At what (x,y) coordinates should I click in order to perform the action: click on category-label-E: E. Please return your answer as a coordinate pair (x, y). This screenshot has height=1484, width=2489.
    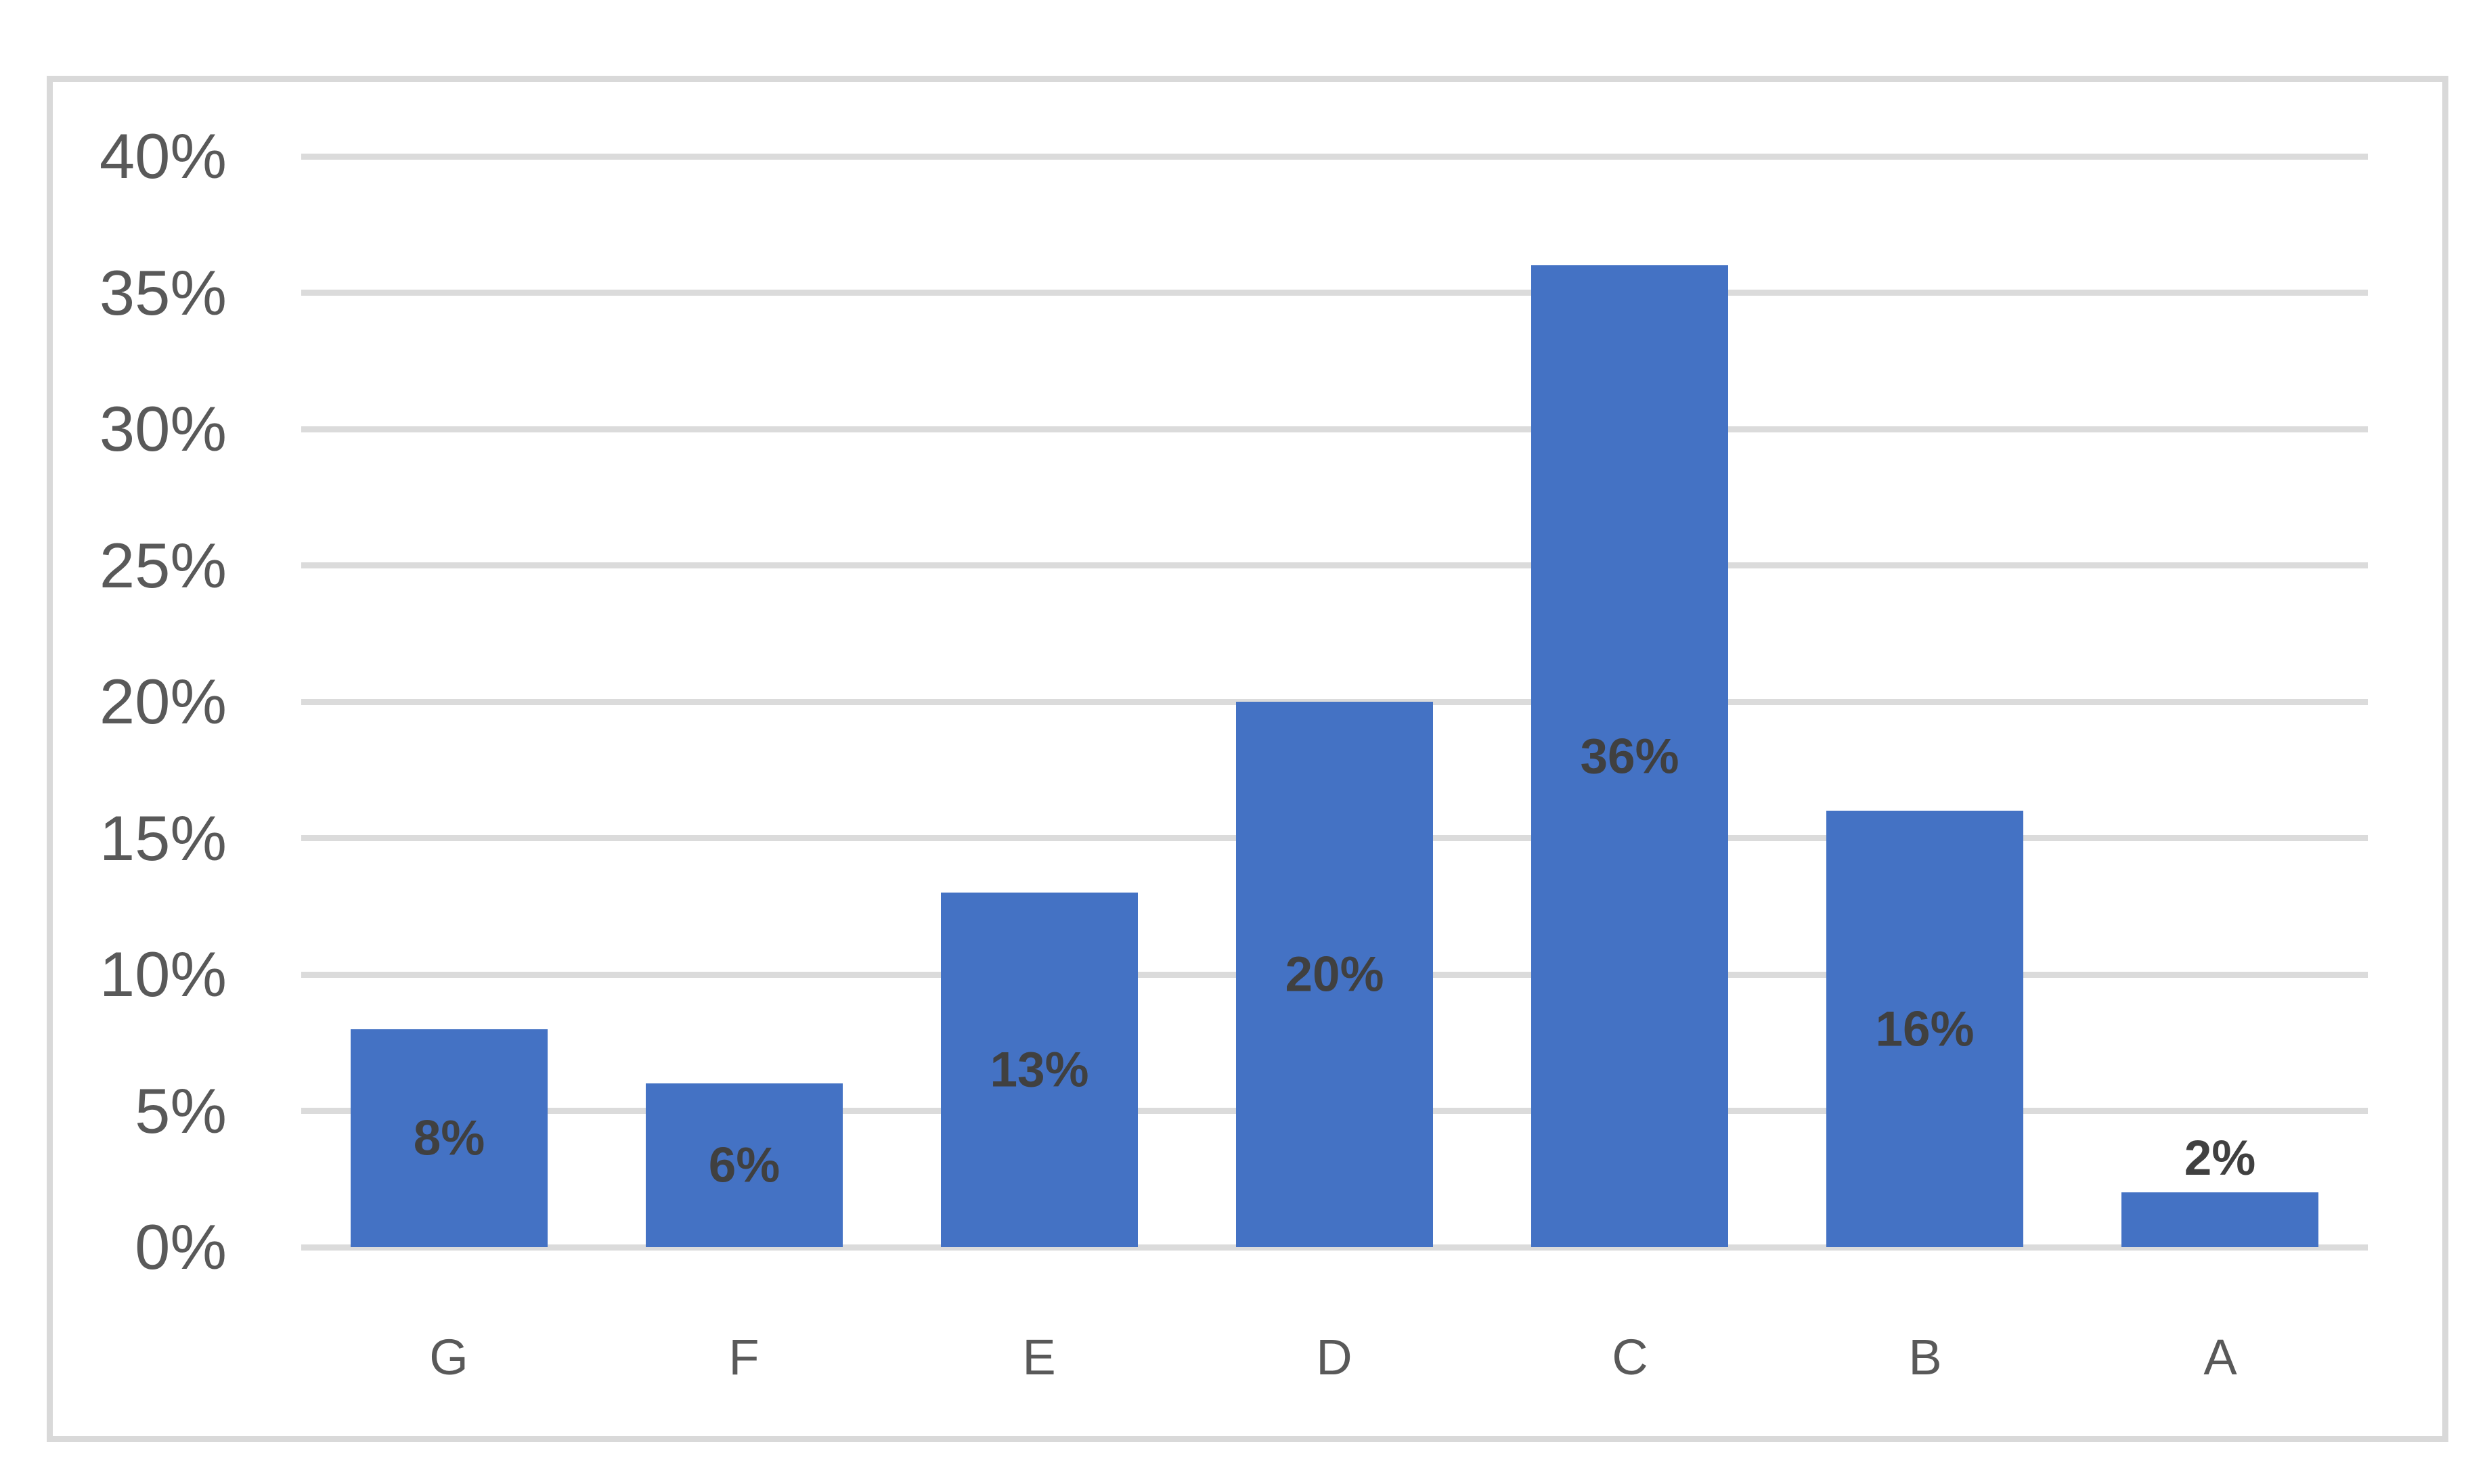
    Looking at the image, I should click on (1039, 1357).